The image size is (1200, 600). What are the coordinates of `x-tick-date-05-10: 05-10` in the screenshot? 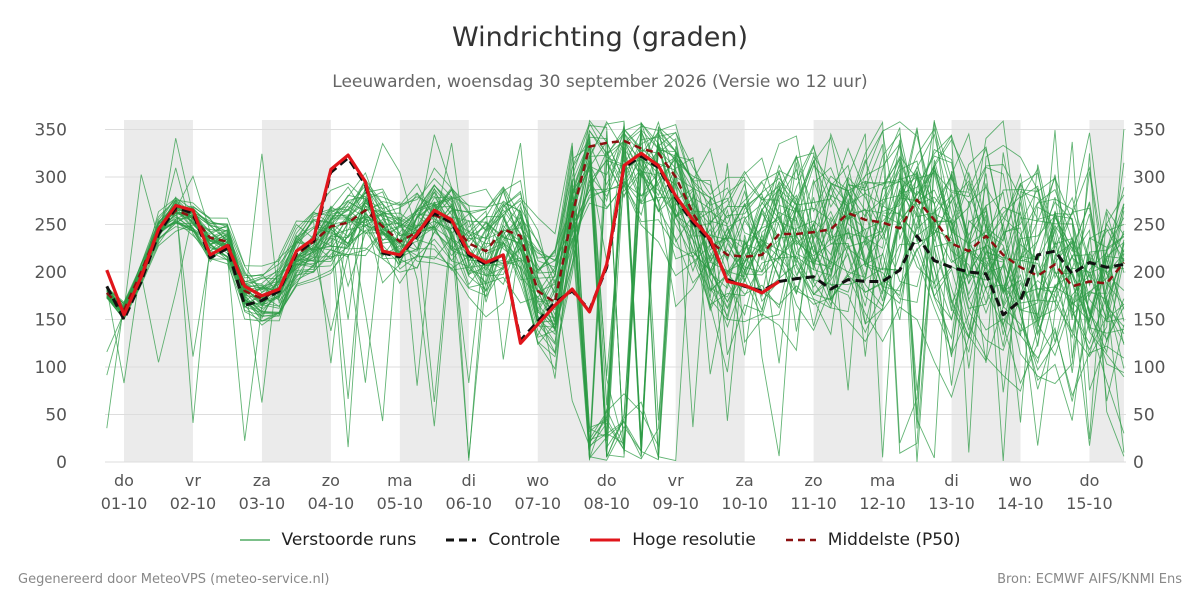 It's located at (400, 503).